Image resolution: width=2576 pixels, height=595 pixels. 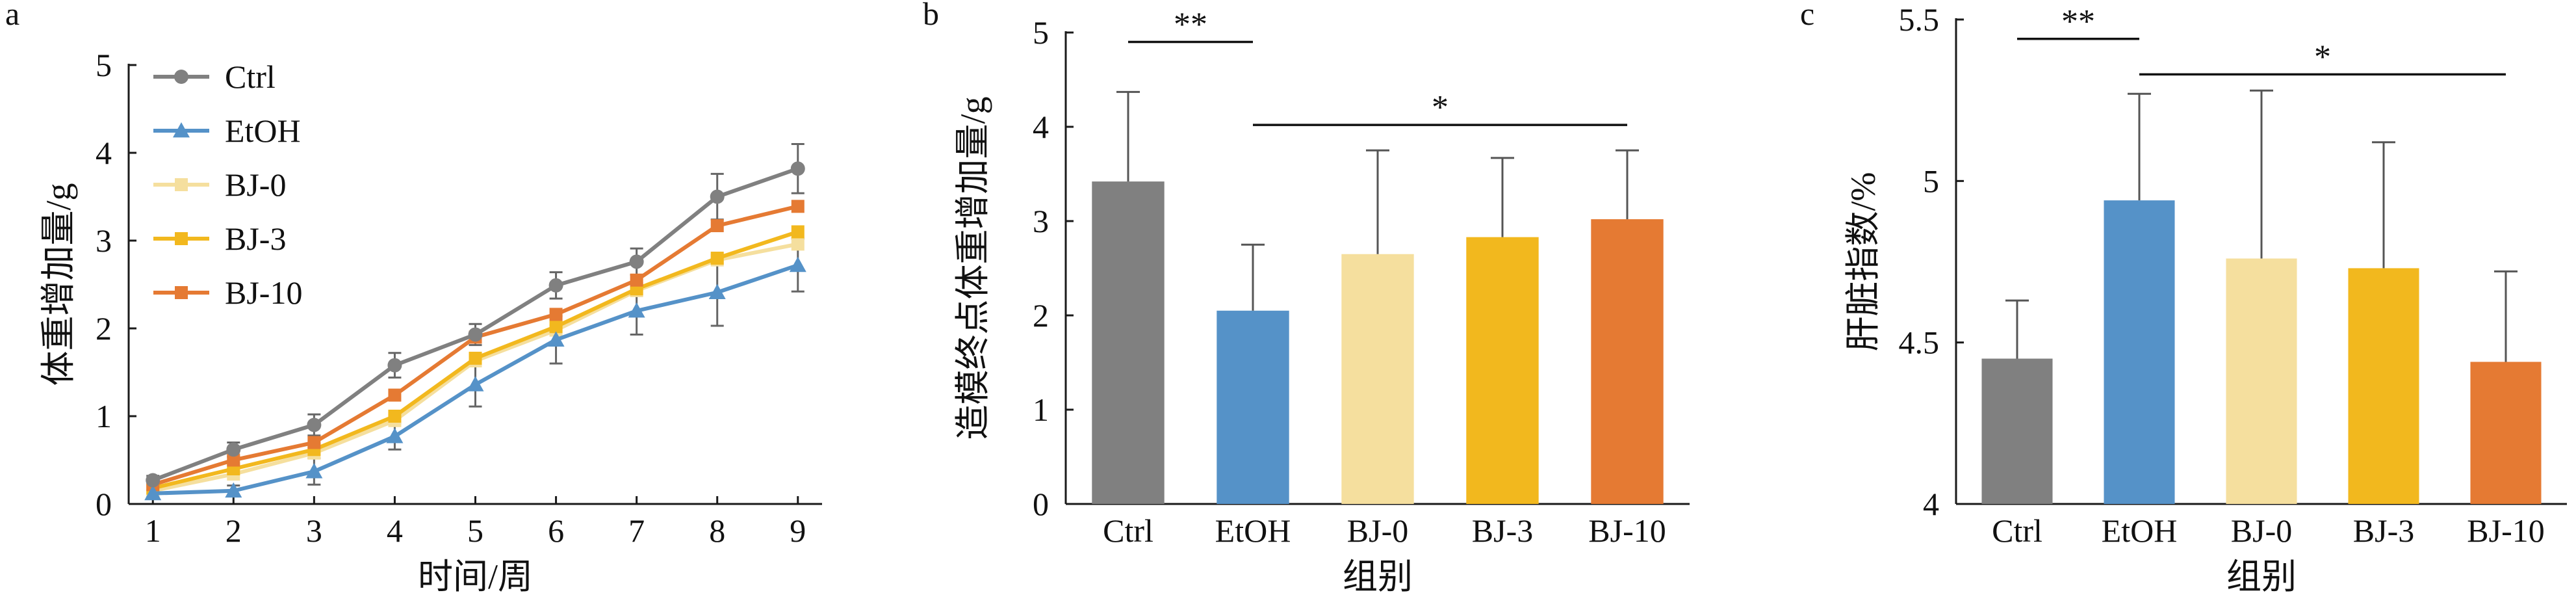 What do you see at coordinates (798, 530) in the screenshot?
I see `x-tick-label: 9` at bounding box center [798, 530].